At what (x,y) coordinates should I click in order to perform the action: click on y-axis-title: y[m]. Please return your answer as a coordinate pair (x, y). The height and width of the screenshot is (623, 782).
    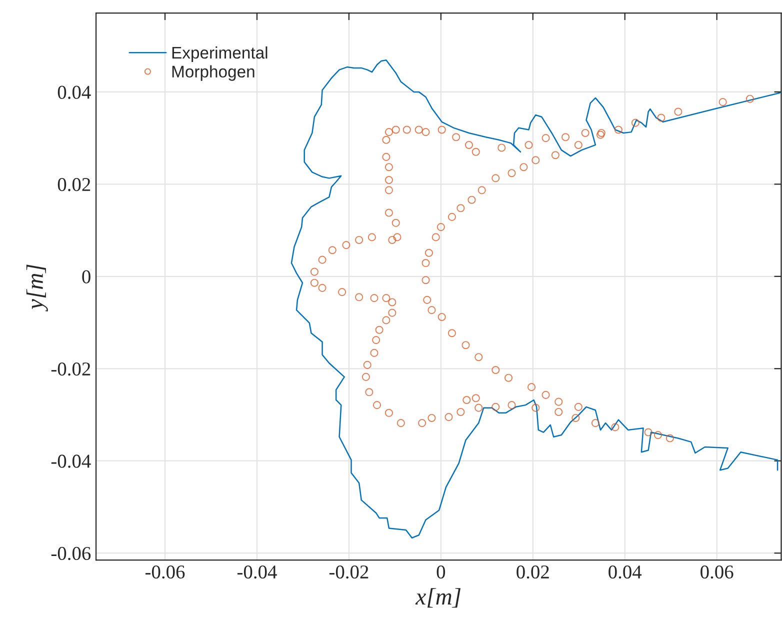
    Looking at the image, I should click on (37, 288).